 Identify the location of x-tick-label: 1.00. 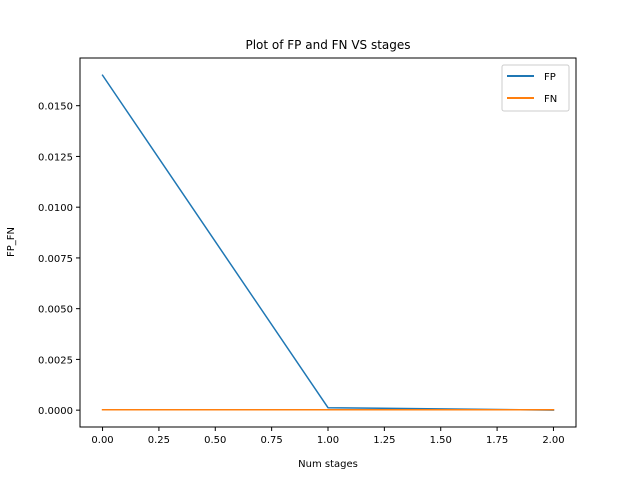
(328, 440).